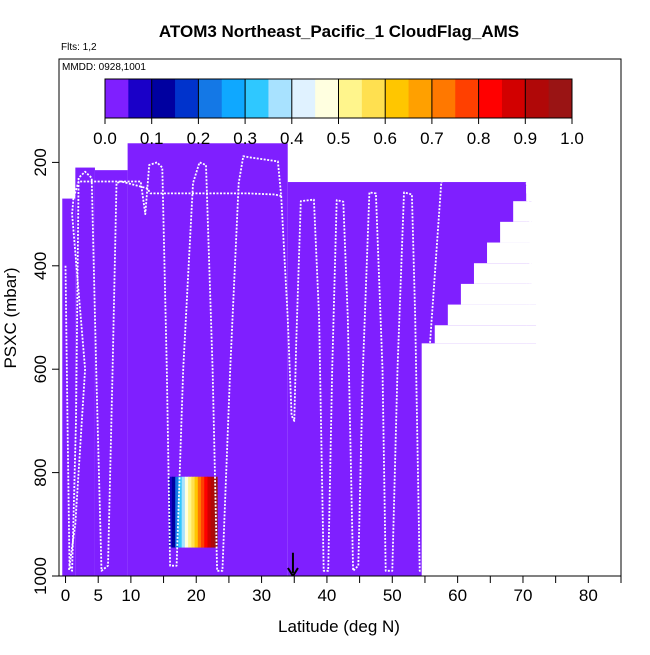  I want to click on x-axis: 0 5 10 20 30 40 50 60 70 80, so click(341, 590).